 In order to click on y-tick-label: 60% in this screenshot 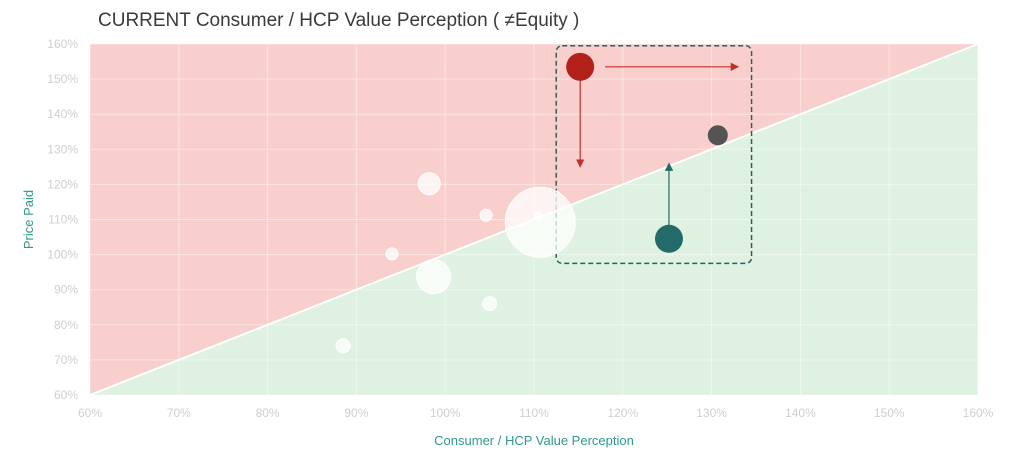, I will do `click(66, 395)`.